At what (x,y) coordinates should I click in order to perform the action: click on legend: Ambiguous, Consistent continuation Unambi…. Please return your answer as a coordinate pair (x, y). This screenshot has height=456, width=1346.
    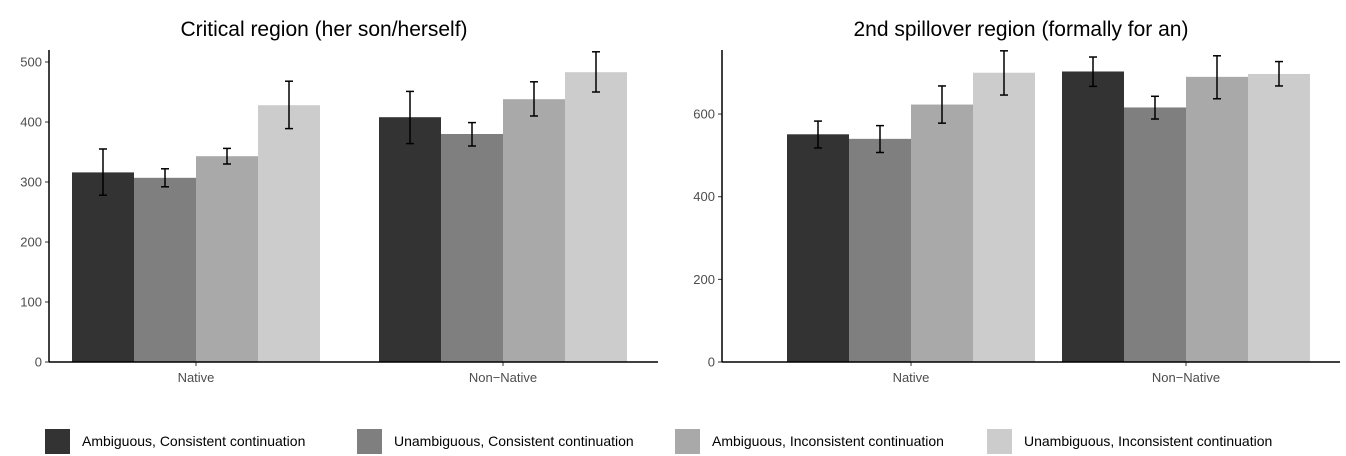
    Looking at the image, I should click on (658, 441).